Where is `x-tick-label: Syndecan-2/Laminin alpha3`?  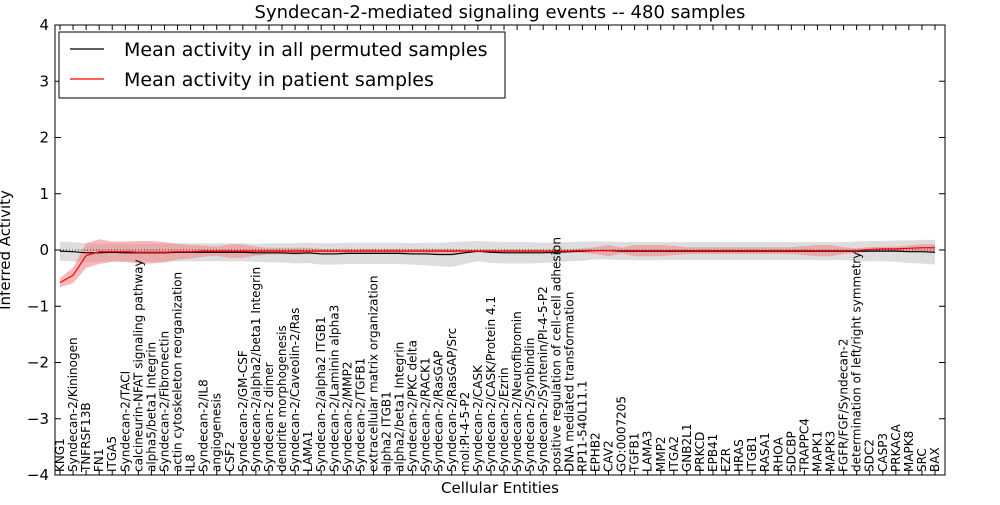 x-tick-label: Syndecan-2/Laminin alpha3 is located at coordinates (334, 388).